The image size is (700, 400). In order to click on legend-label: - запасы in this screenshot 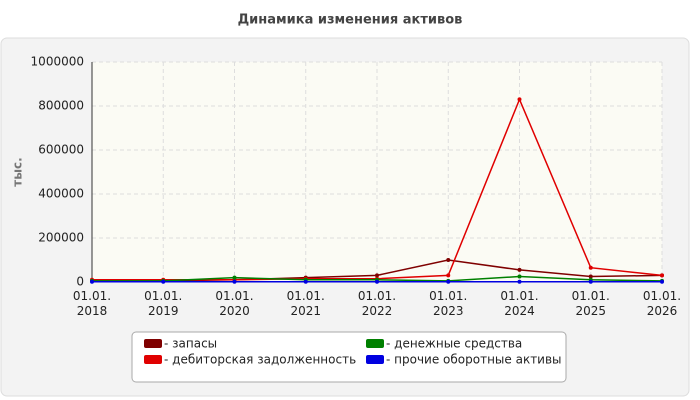, I will do `click(190, 344)`.